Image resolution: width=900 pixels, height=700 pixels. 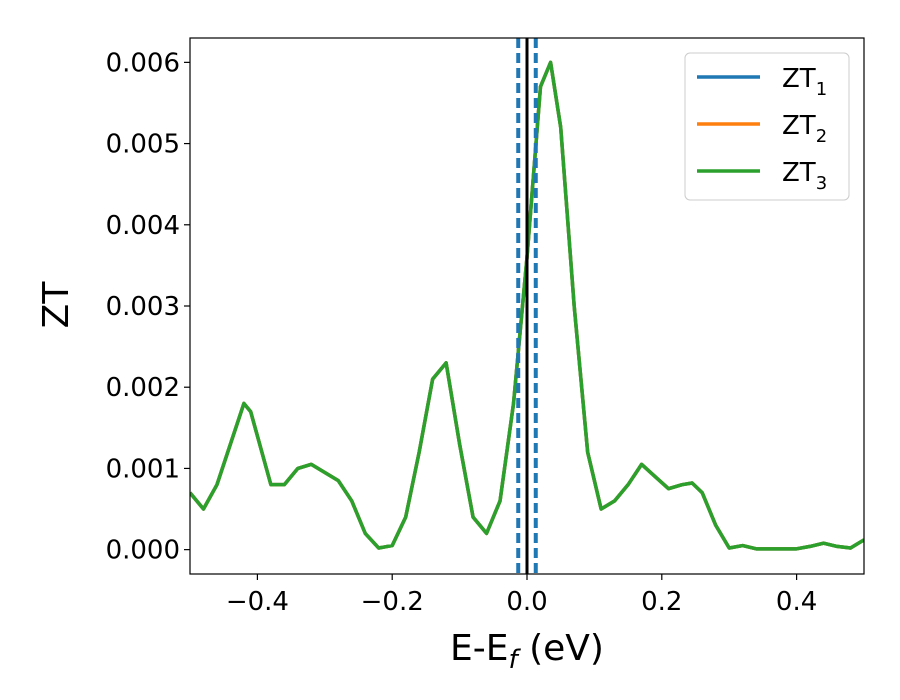 What do you see at coordinates (804, 176) in the screenshot?
I see `legend-label-zt3: ZT3` at bounding box center [804, 176].